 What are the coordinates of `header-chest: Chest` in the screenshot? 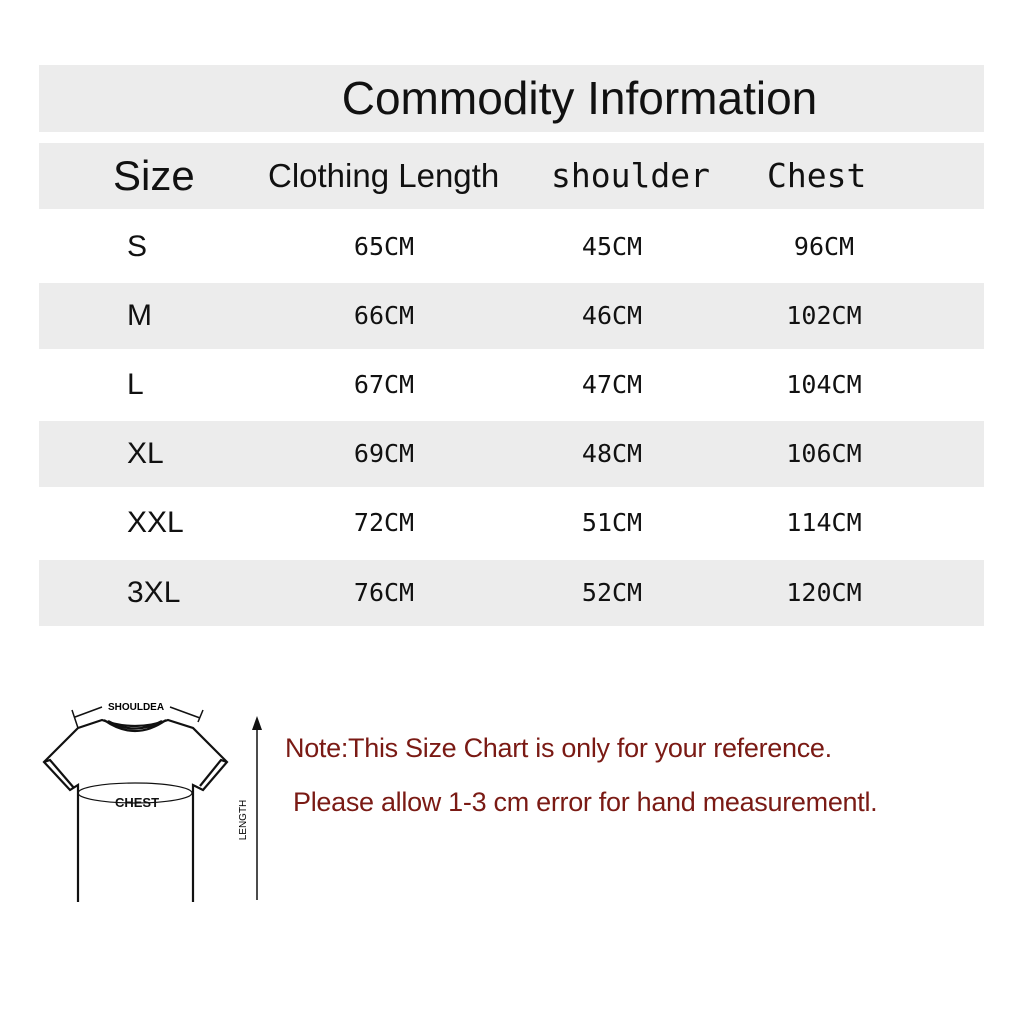 It's located at (817, 175).